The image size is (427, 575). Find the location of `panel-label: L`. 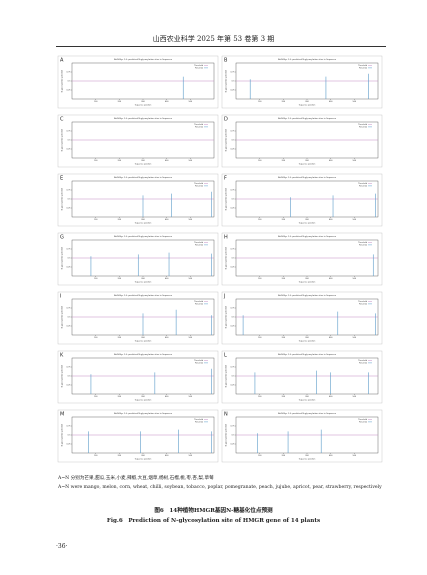

panel-label: L is located at coordinates (225, 356).